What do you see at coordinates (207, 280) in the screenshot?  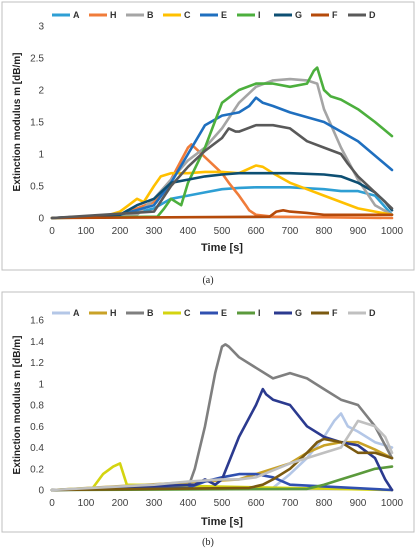 I see `chart-caption: (a)` at bounding box center [207, 280].